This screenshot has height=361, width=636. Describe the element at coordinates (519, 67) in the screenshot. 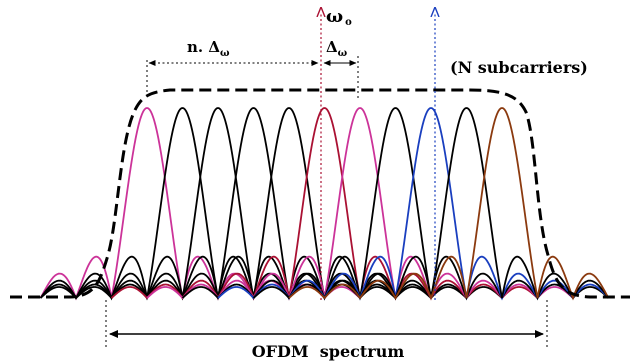

I see `subcarrier-count-label: (N subcarriers)` at that location.